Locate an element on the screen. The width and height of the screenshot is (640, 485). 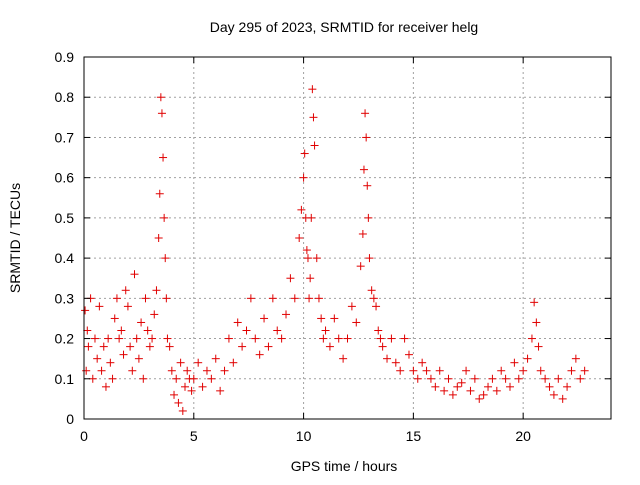
x-tick-label: 15 is located at coordinates (414, 436).